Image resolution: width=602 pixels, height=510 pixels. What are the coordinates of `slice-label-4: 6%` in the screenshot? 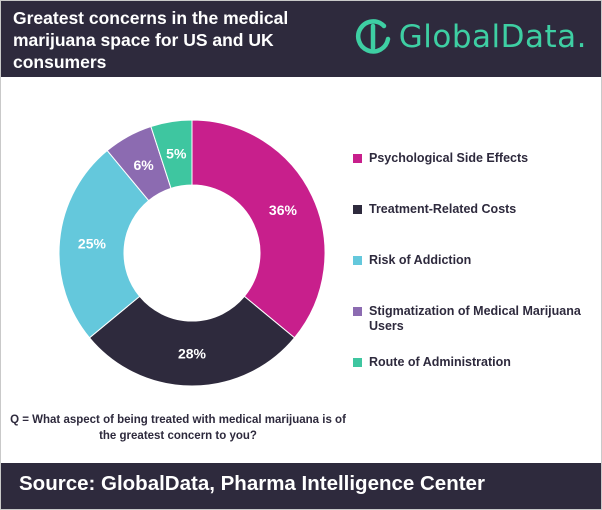 It's located at (143, 165).